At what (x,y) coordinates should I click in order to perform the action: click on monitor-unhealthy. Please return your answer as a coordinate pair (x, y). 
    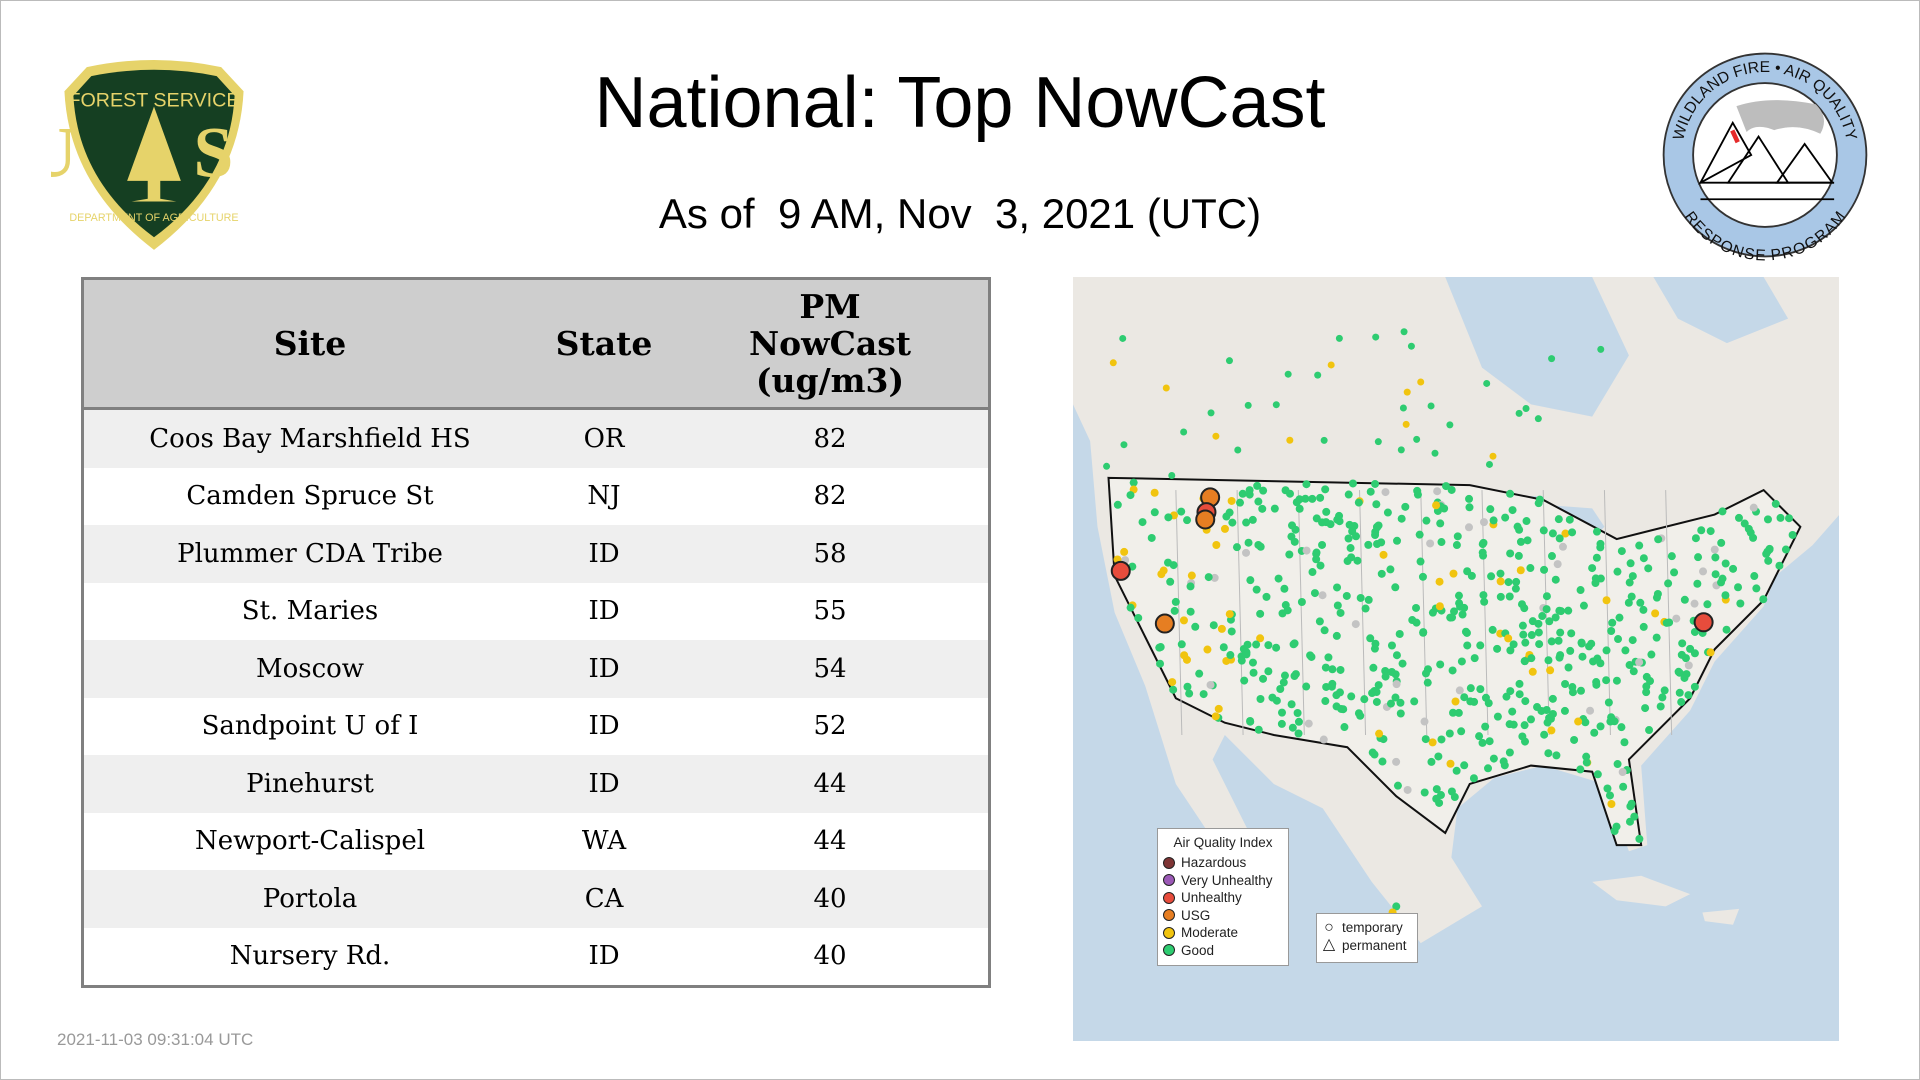
    Looking at the image, I should click on (1120, 570).